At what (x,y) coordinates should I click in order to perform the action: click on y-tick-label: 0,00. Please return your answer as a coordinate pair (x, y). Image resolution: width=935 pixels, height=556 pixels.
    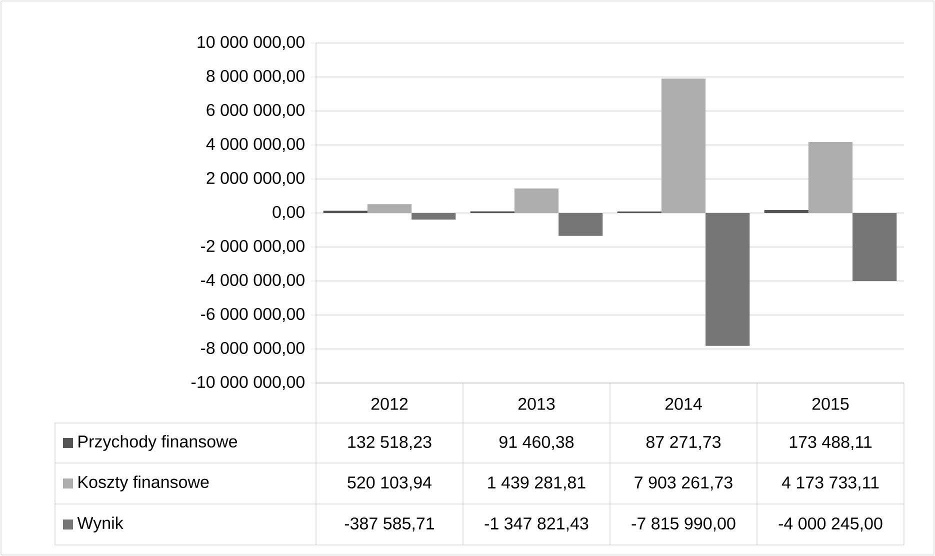
    Looking at the image, I should click on (288, 213).